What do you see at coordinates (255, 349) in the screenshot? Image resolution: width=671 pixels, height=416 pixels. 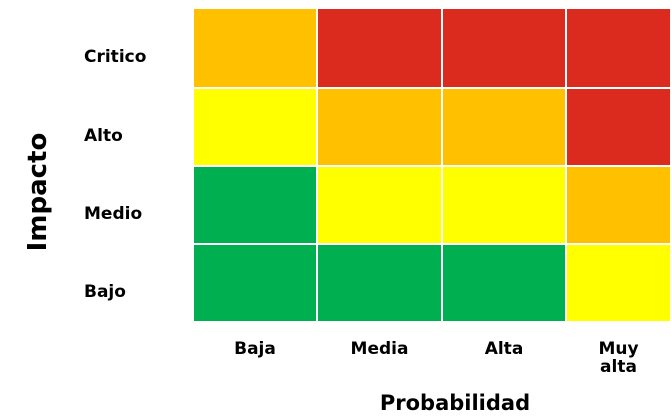 I see `column-label-baja: Baja` at bounding box center [255, 349].